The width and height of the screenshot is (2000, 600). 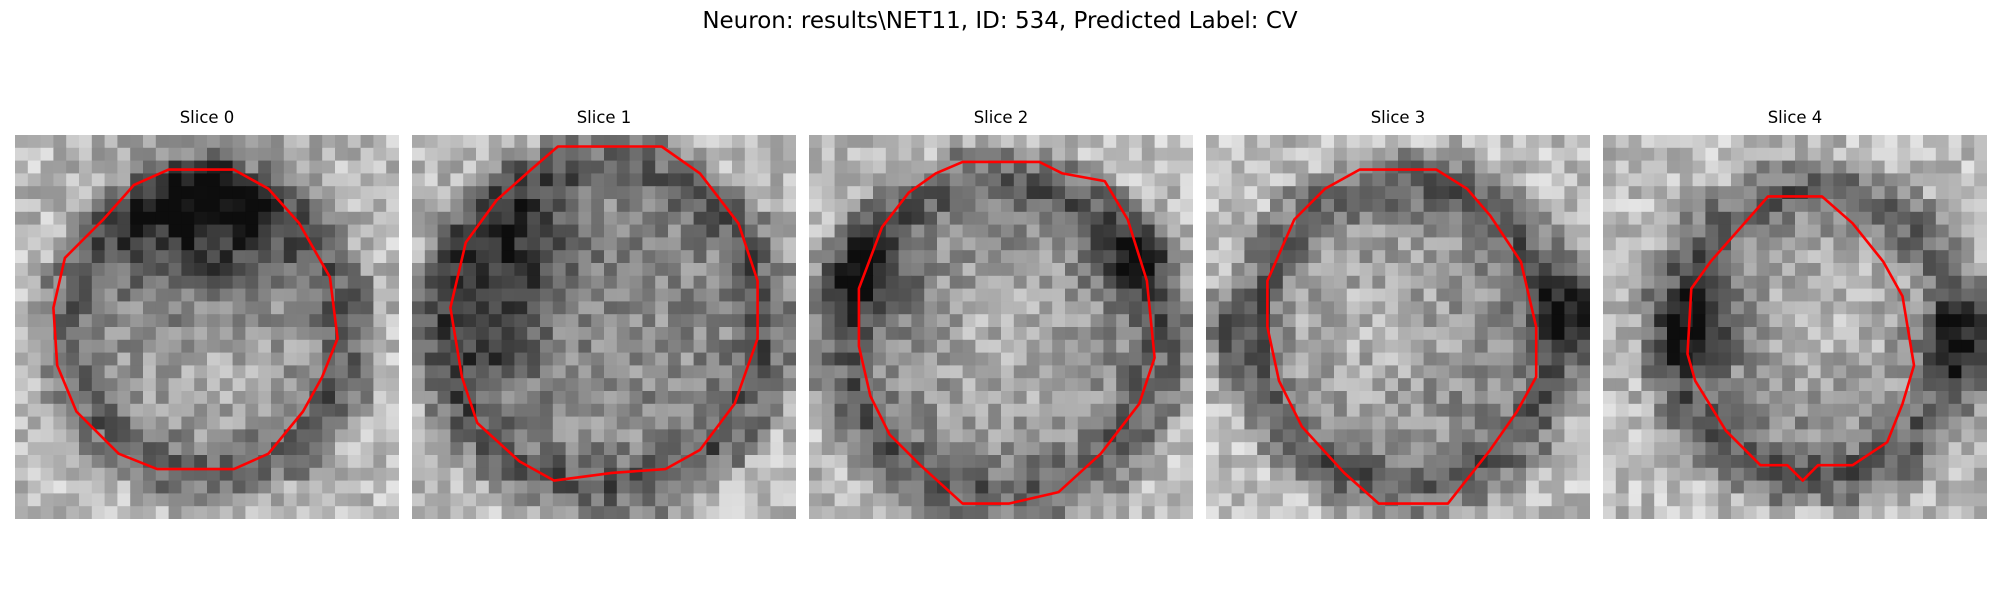 I want to click on slice-title-1: Slice 1, so click(x=604, y=117).